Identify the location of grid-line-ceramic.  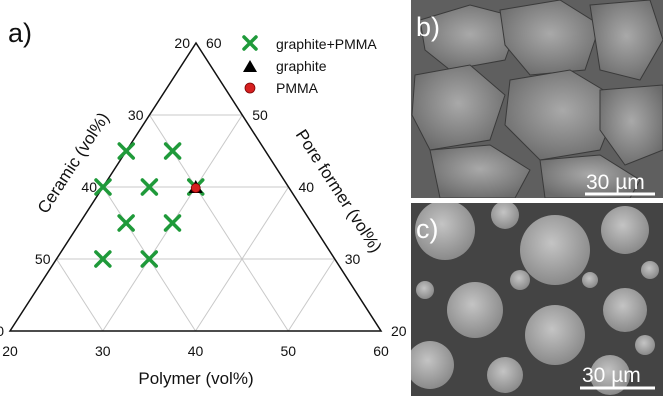
(80, 295).